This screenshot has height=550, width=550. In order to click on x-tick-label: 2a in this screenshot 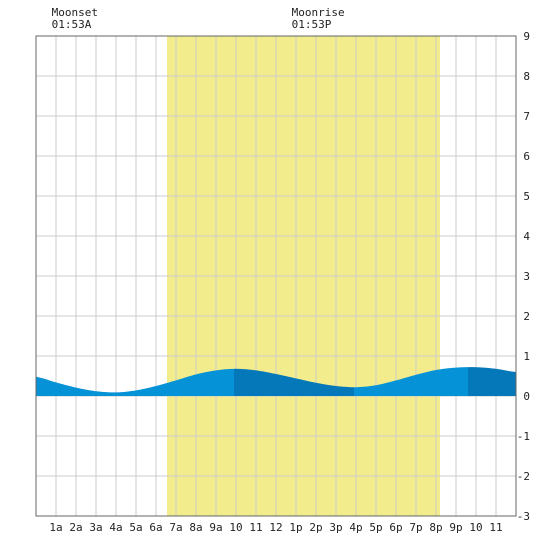, I will do `click(75, 527)`.